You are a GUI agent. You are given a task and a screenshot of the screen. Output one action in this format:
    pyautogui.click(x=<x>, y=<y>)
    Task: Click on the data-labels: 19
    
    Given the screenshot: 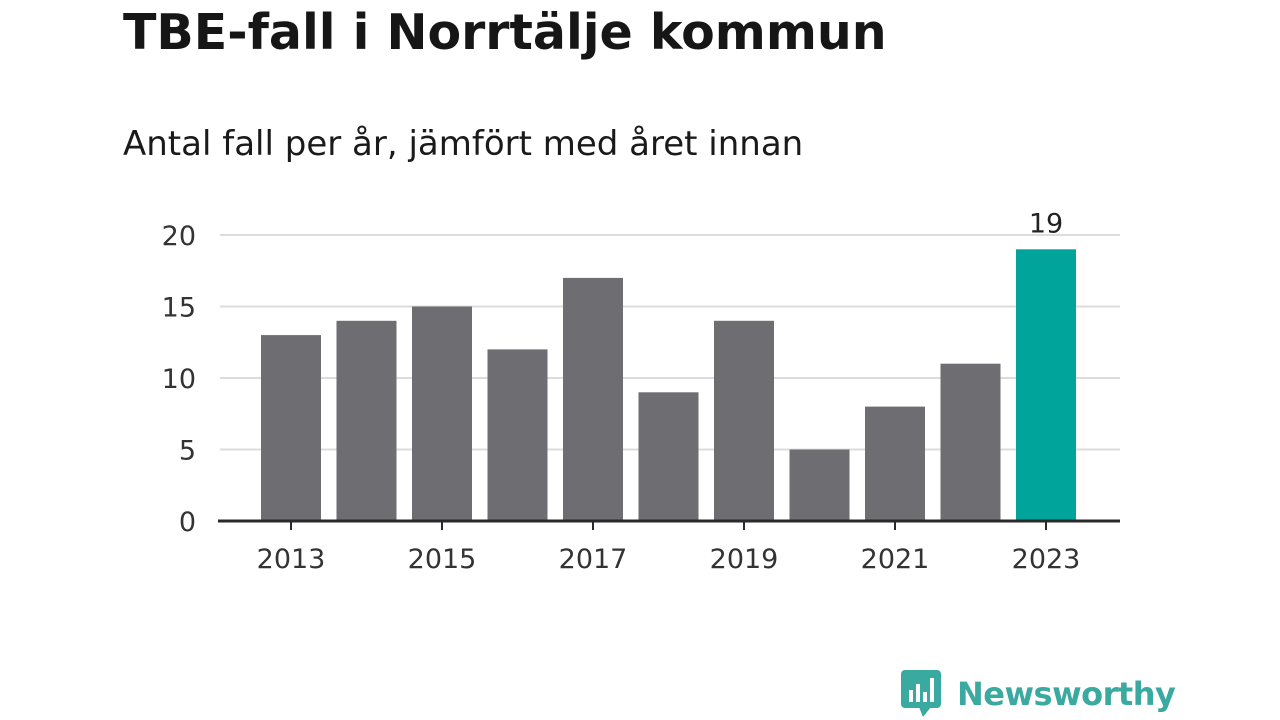 What is the action you would take?
    pyautogui.click(x=1046, y=223)
    